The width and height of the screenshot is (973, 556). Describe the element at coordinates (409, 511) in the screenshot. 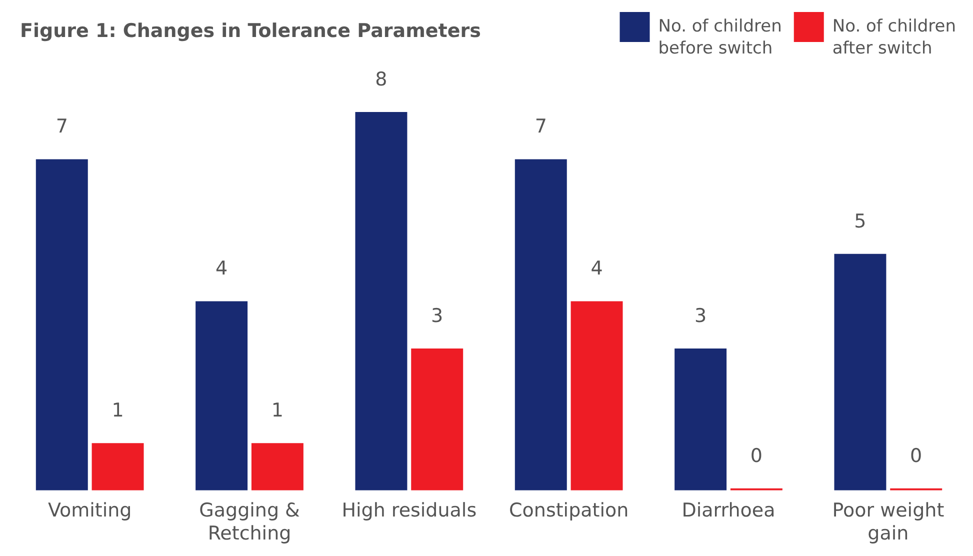

I see `x-tick-label: High residuals` at that location.